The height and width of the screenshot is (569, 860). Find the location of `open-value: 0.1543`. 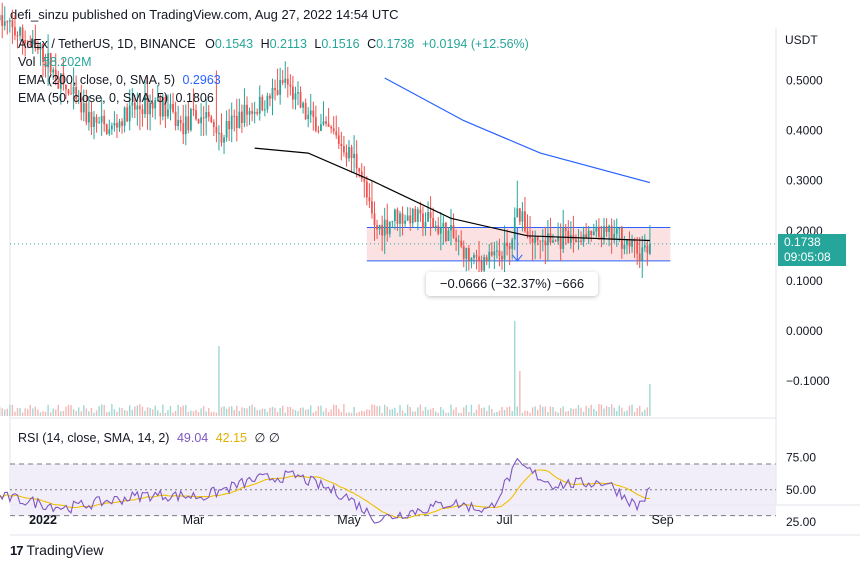

open-value: 0.1543 is located at coordinates (234, 44).